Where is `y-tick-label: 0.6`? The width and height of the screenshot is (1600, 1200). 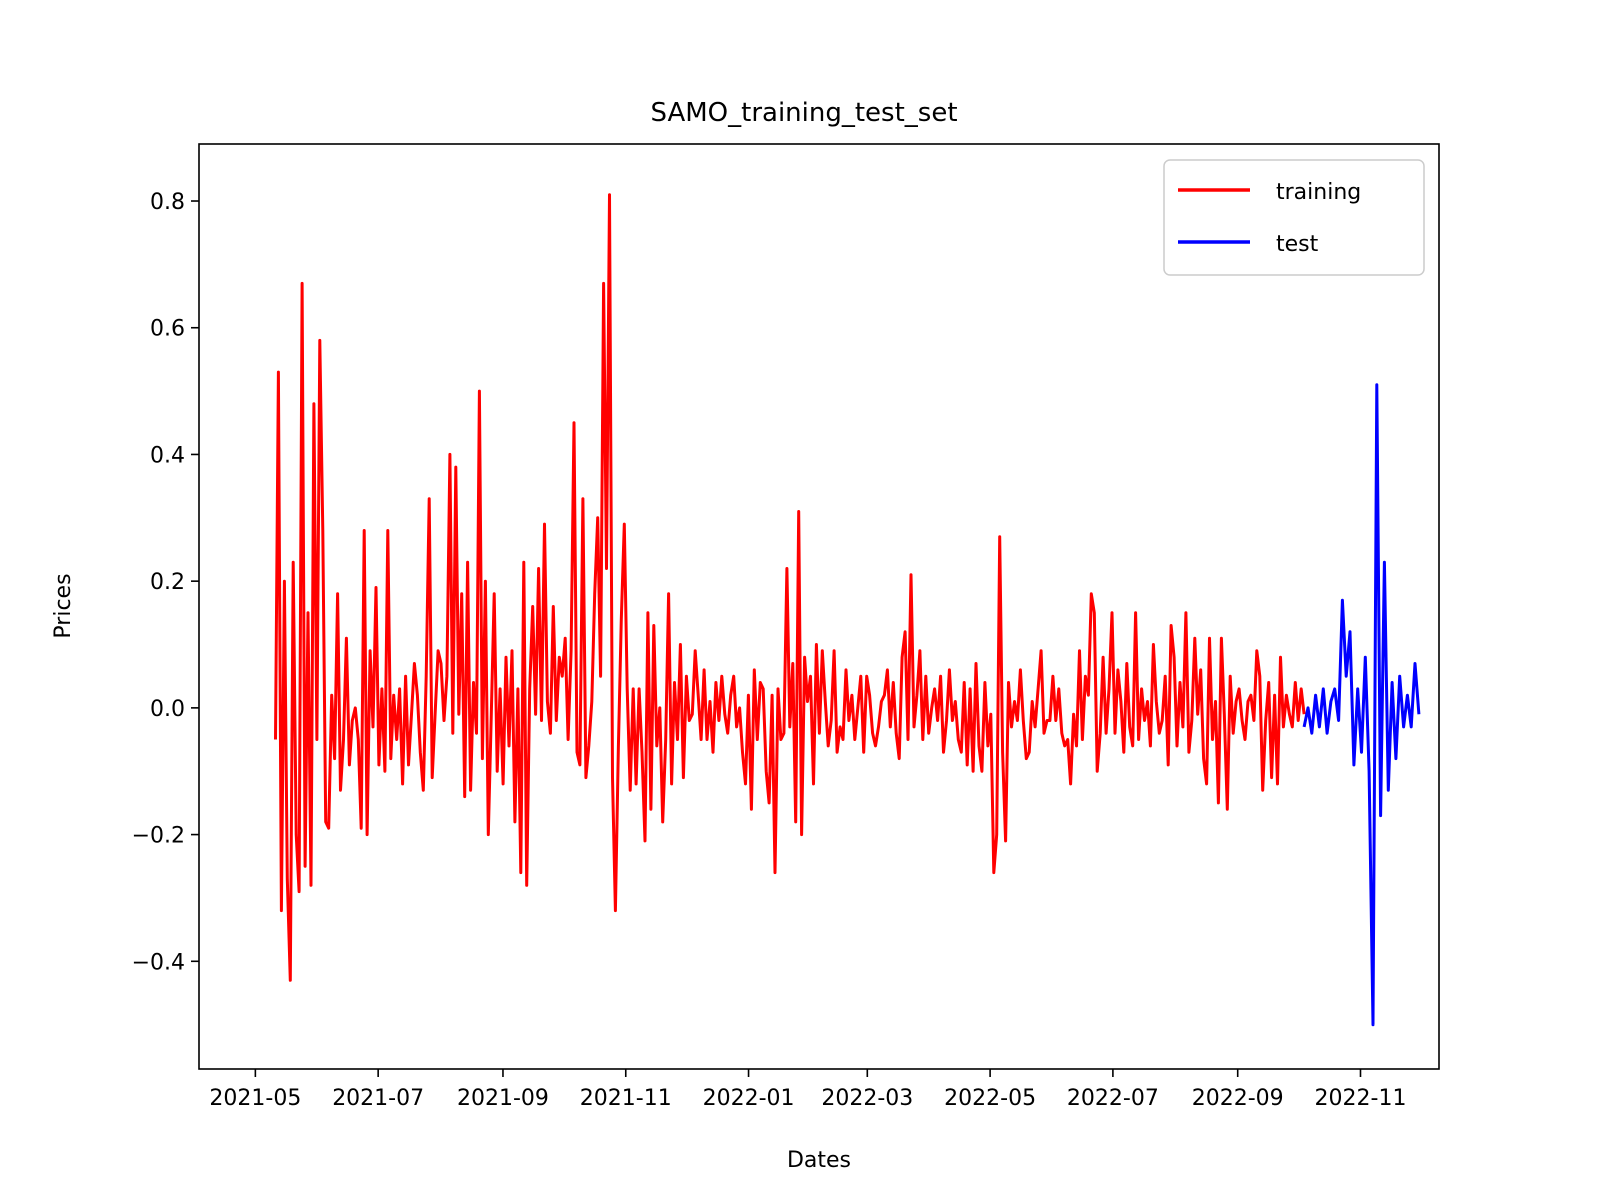 y-tick-label: 0.6 is located at coordinates (167, 329).